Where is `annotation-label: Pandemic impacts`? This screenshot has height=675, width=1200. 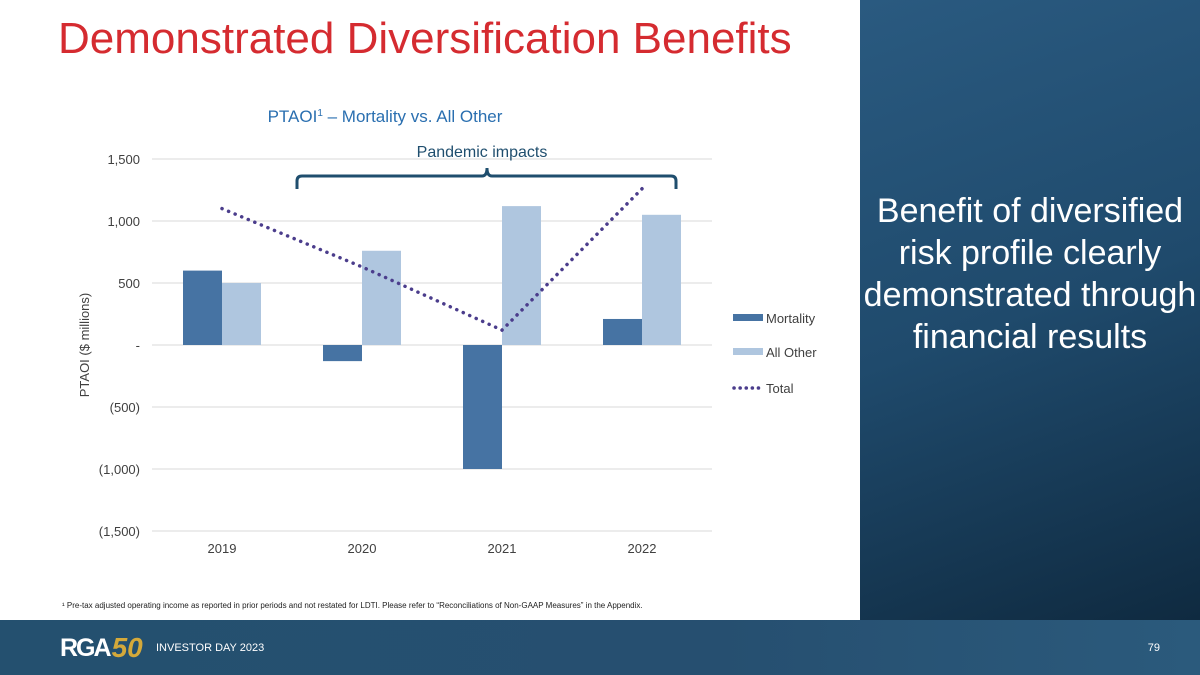
annotation-label: Pandemic impacts is located at coordinates (482, 152).